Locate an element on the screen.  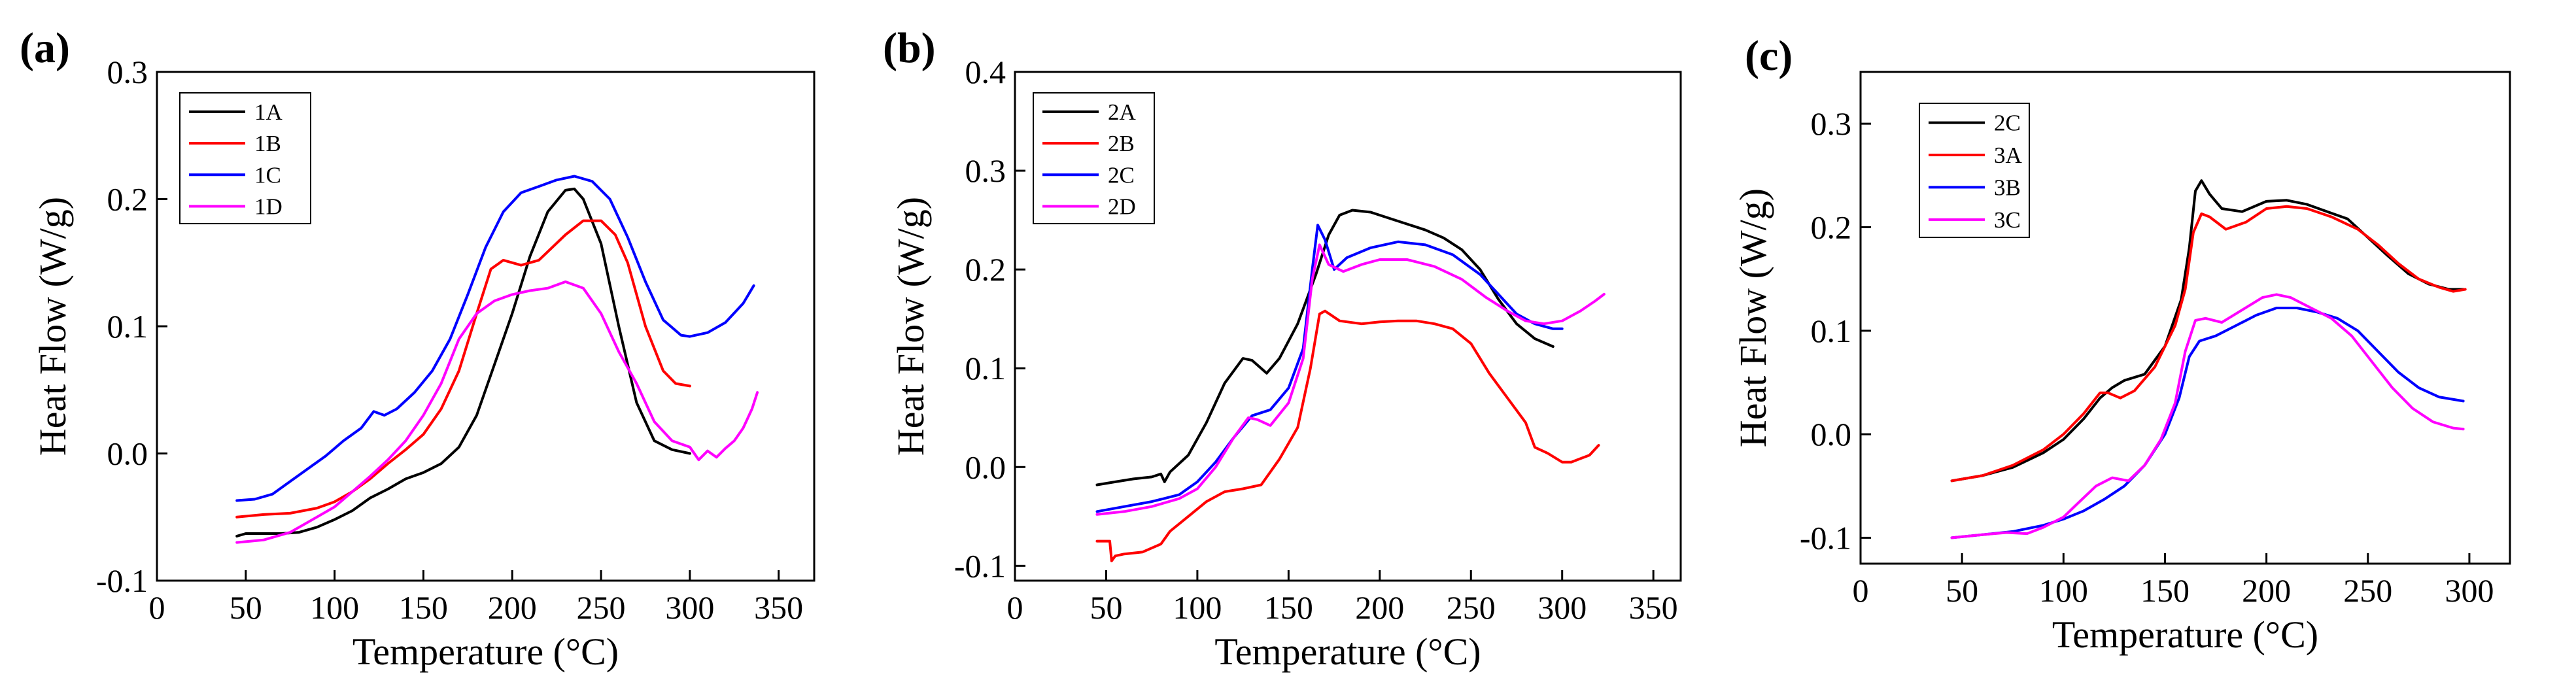
legend-label-2a: 2A is located at coordinates (1122, 112).